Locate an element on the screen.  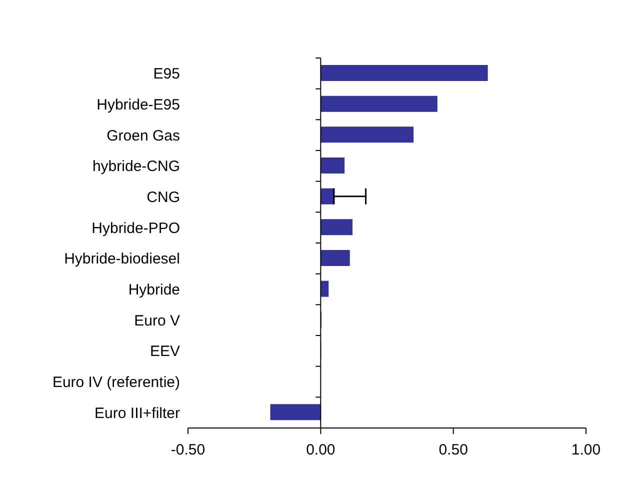
y-tick-label: Hybride is located at coordinates (154, 290).